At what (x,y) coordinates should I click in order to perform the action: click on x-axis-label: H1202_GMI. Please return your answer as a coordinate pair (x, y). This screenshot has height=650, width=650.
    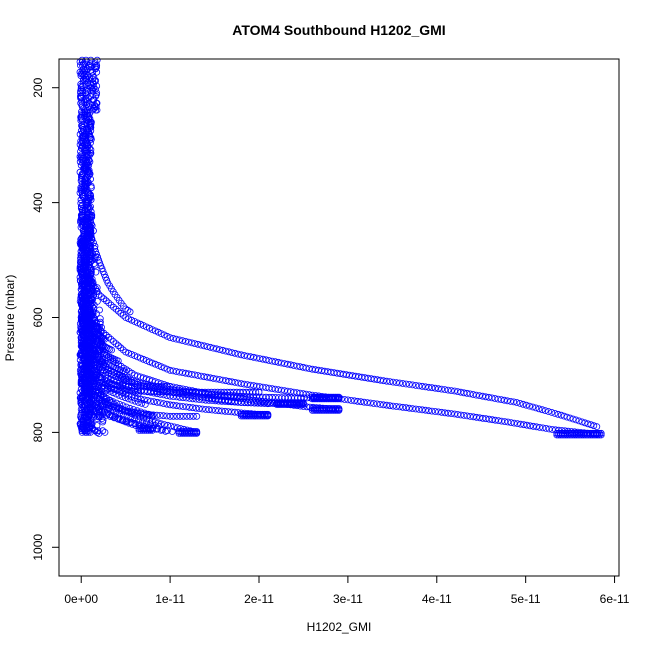
    Looking at the image, I should click on (339, 627).